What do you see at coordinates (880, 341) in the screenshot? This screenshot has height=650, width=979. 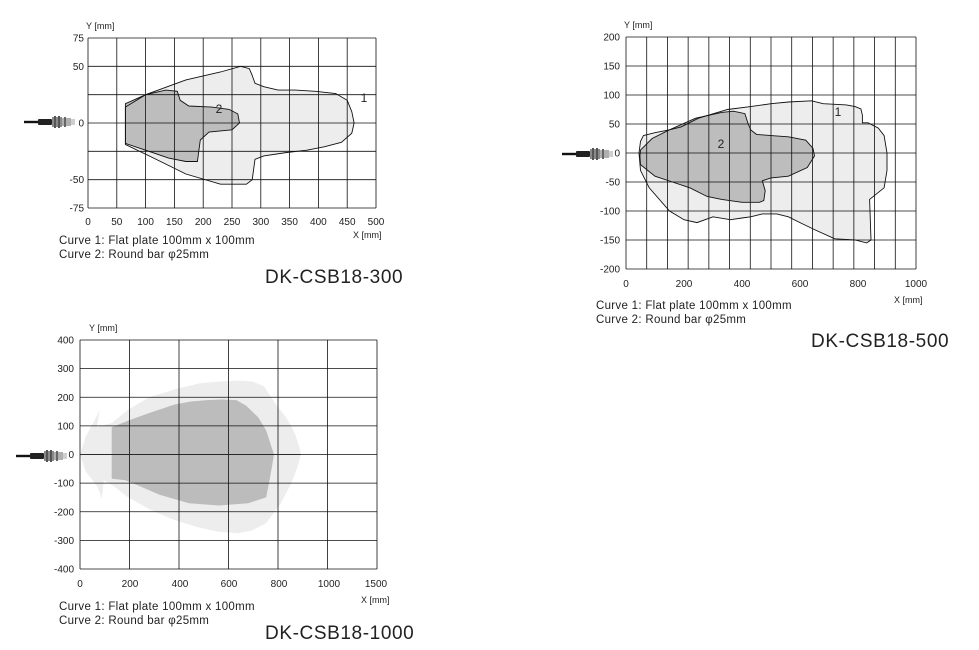 I see `chart-title-500: DK-CSB18-500` at bounding box center [880, 341].